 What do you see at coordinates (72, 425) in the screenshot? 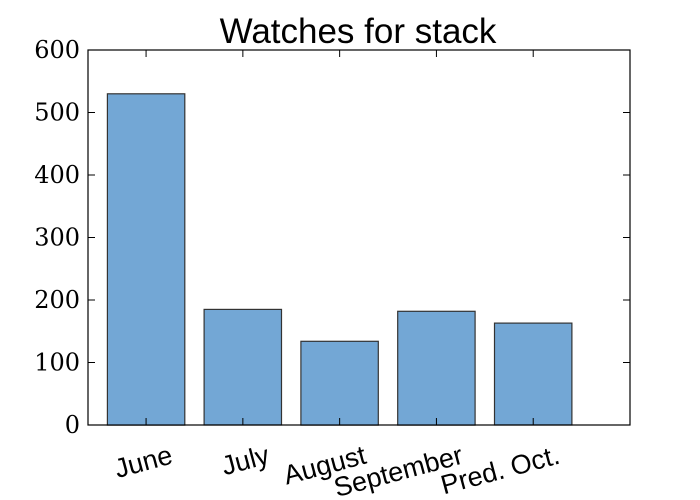
I see `ytick-label: 0` at bounding box center [72, 425].